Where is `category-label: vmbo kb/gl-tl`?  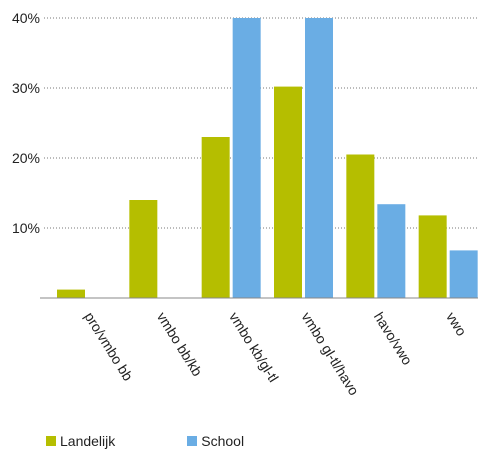
category-label: vmbo kb/gl-tl is located at coordinates (254, 347).